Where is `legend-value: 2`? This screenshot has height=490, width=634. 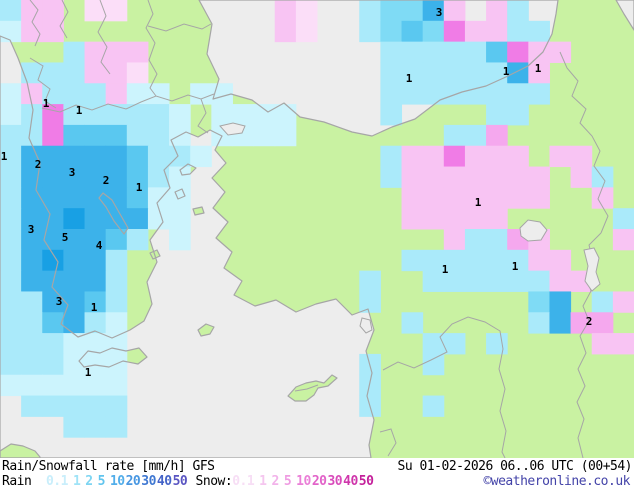
legend-value: 2 is located at coordinates (275, 481).